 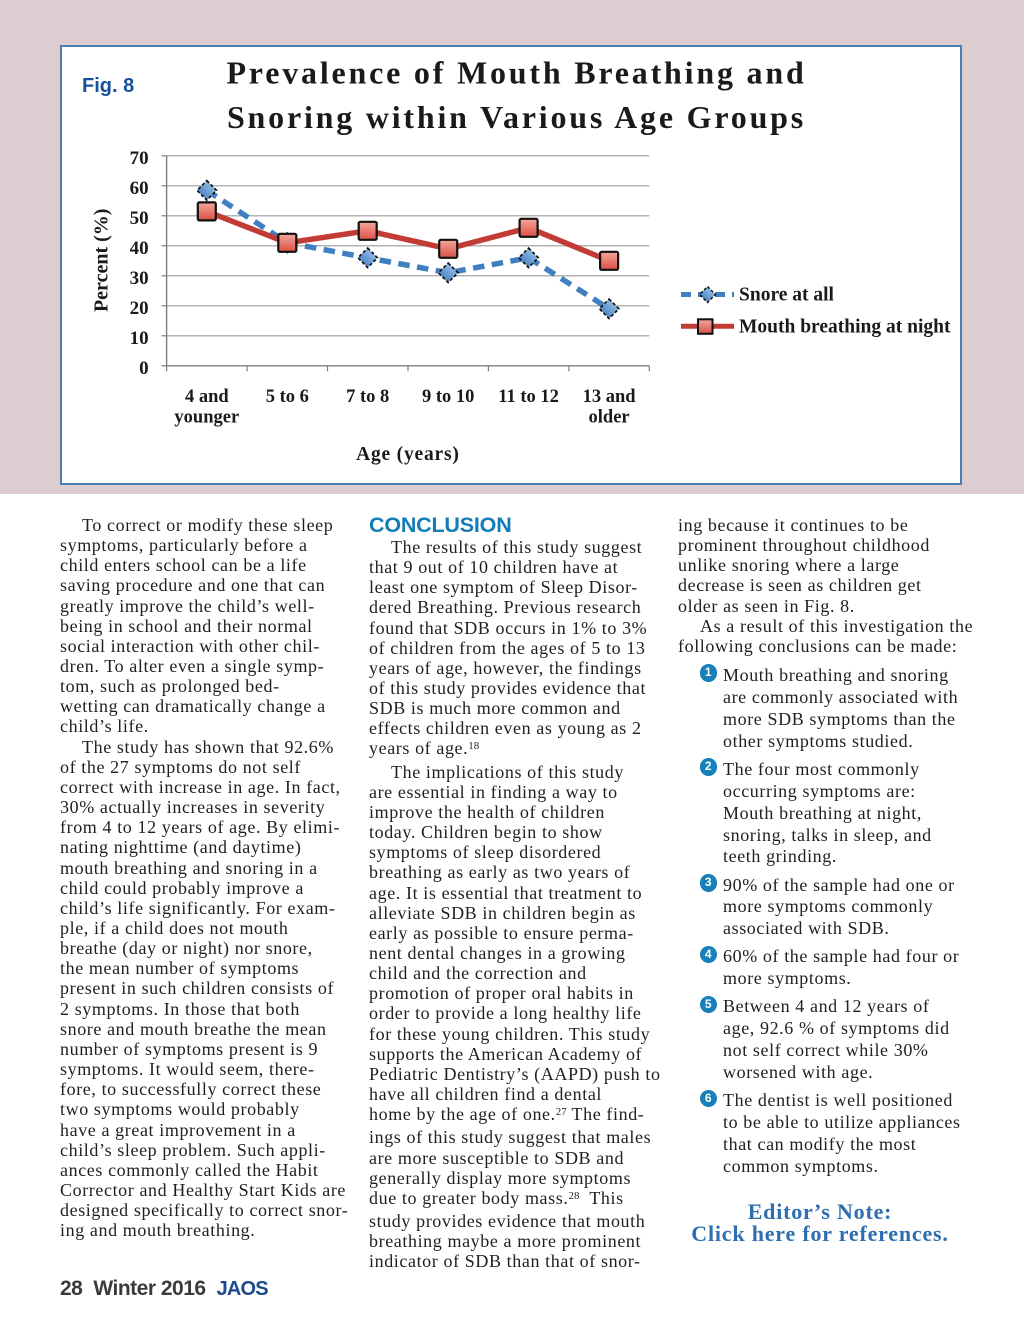 What do you see at coordinates (609, 418) in the screenshot?
I see `svg-text: older` at bounding box center [609, 418].